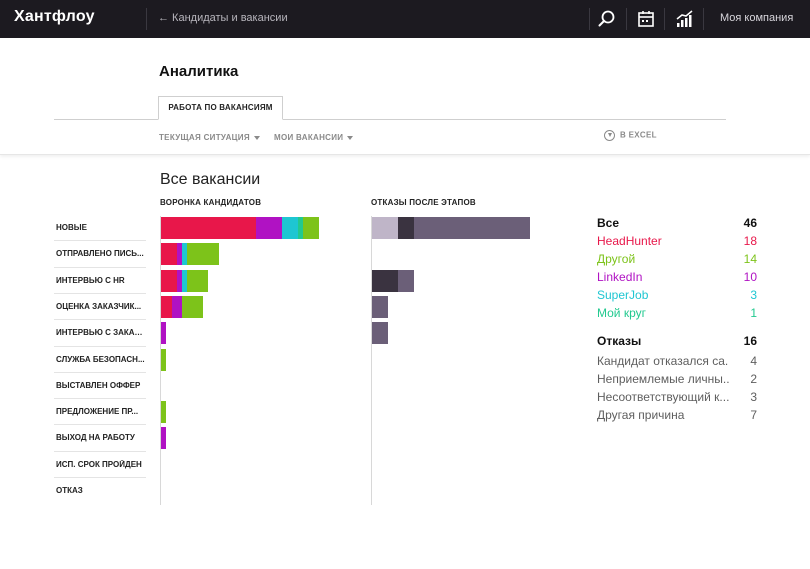 The width and height of the screenshot is (810, 569). I want to click on page-title: Аналитика, so click(199, 71).